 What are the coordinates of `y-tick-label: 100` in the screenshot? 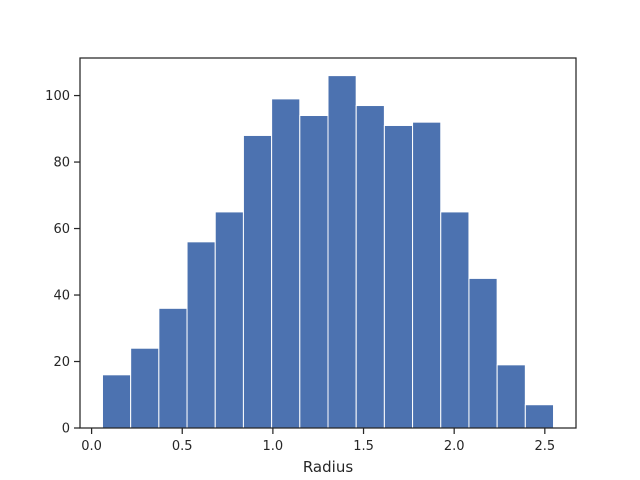 It's located at (57, 96).